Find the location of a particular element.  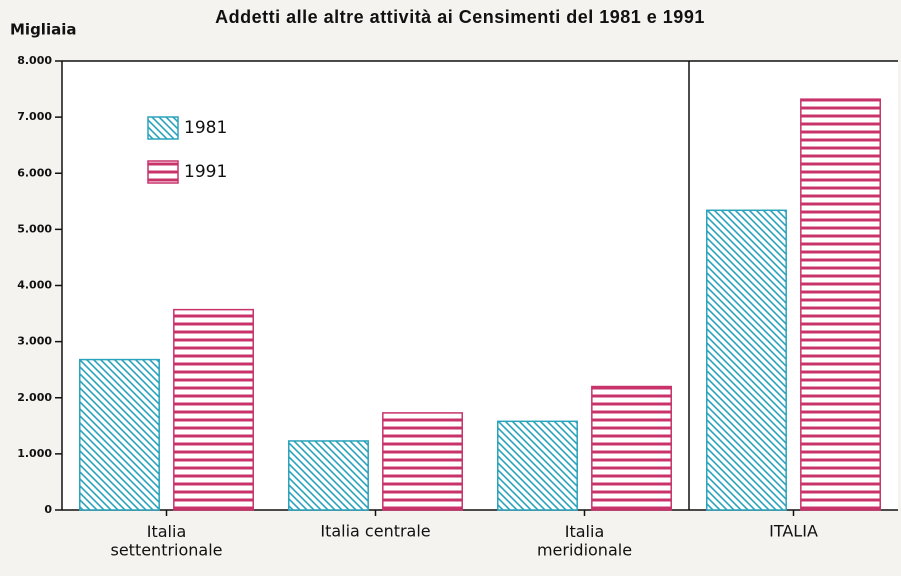

x-tick-label: Italia meridionale is located at coordinates (584, 540).